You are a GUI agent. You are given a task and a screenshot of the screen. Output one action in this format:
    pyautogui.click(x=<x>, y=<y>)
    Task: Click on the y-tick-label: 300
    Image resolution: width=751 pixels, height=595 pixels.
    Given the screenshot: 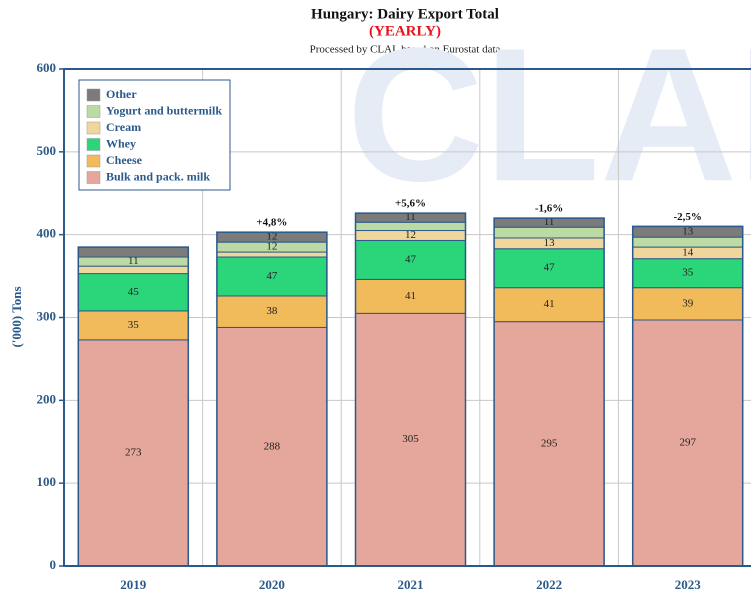 What is the action you would take?
    pyautogui.click(x=47, y=315)
    